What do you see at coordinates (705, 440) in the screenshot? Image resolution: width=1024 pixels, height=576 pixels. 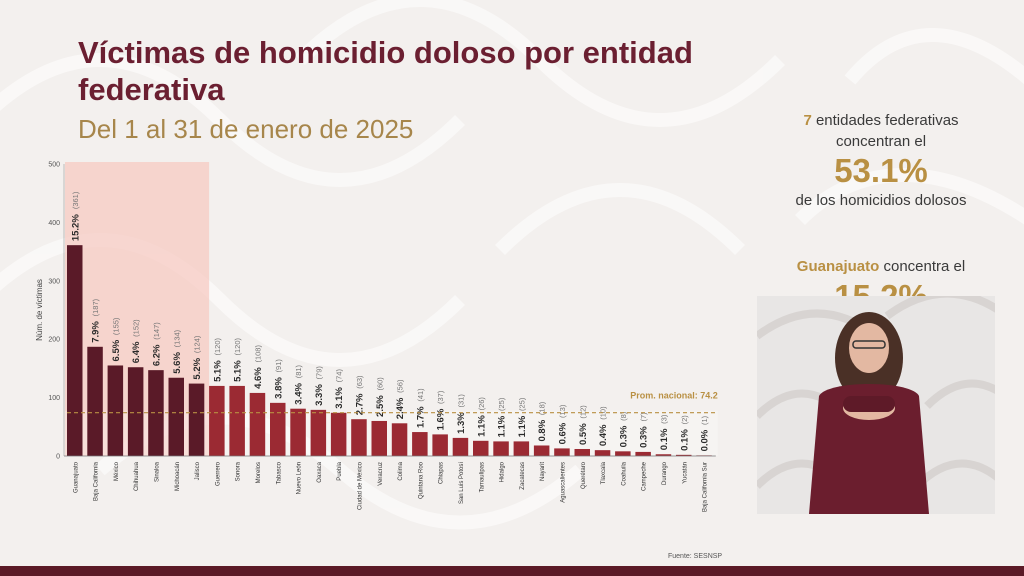 I see `bar-percent-label: 0.0%` at bounding box center [705, 440].